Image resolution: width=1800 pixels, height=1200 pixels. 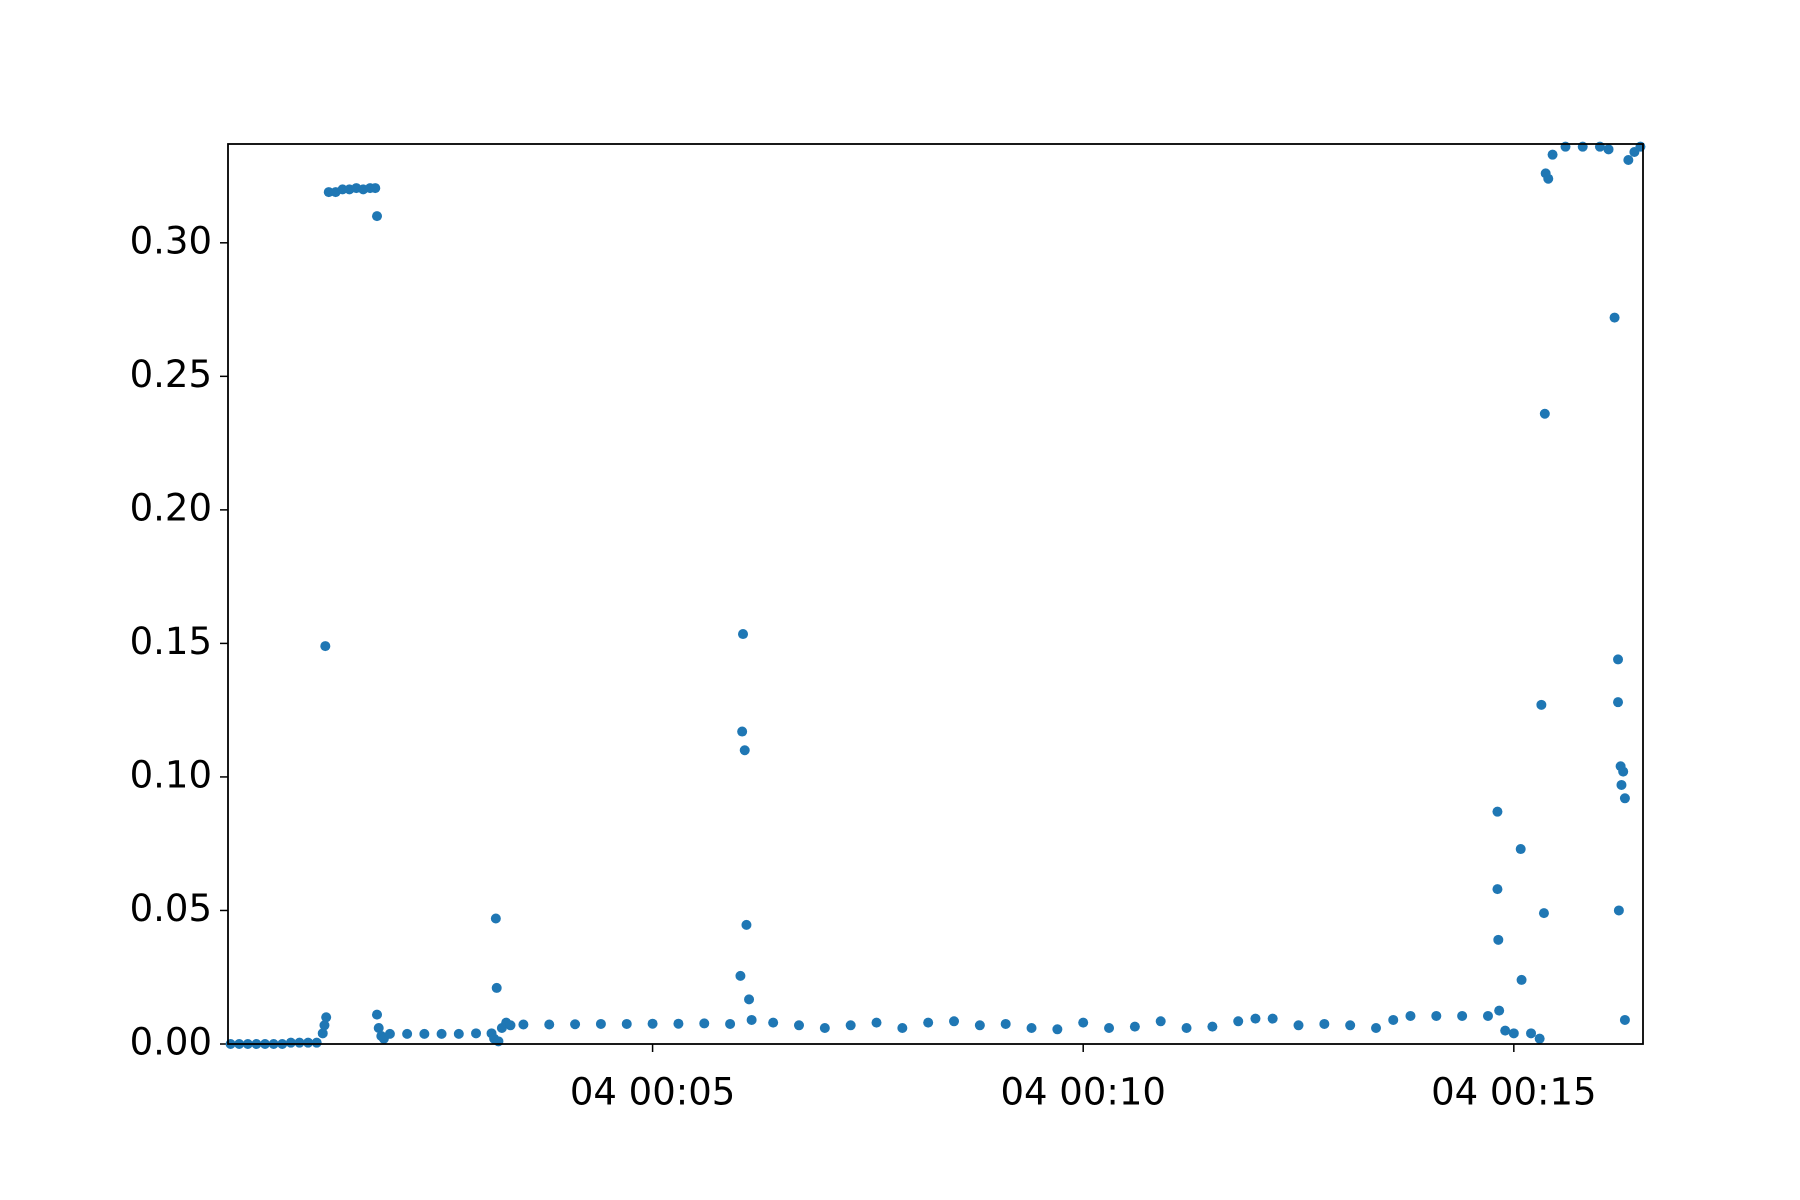 What do you see at coordinates (652, 1092) in the screenshot?
I see `x-tick-label: 04 00:05` at bounding box center [652, 1092].